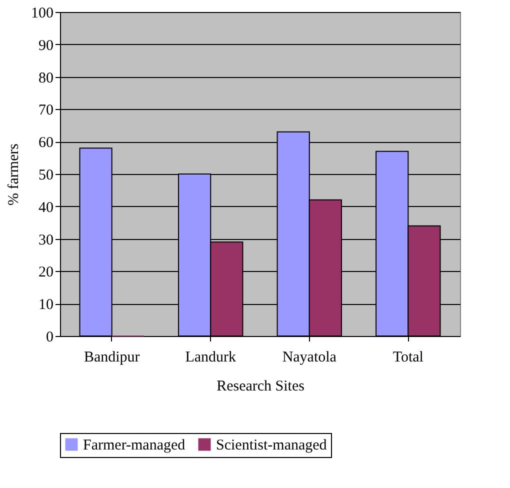 The height and width of the screenshot is (488, 510). Describe the element at coordinates (46, 46) in the screenshot. I see `y-tick-label: 90` at that location.